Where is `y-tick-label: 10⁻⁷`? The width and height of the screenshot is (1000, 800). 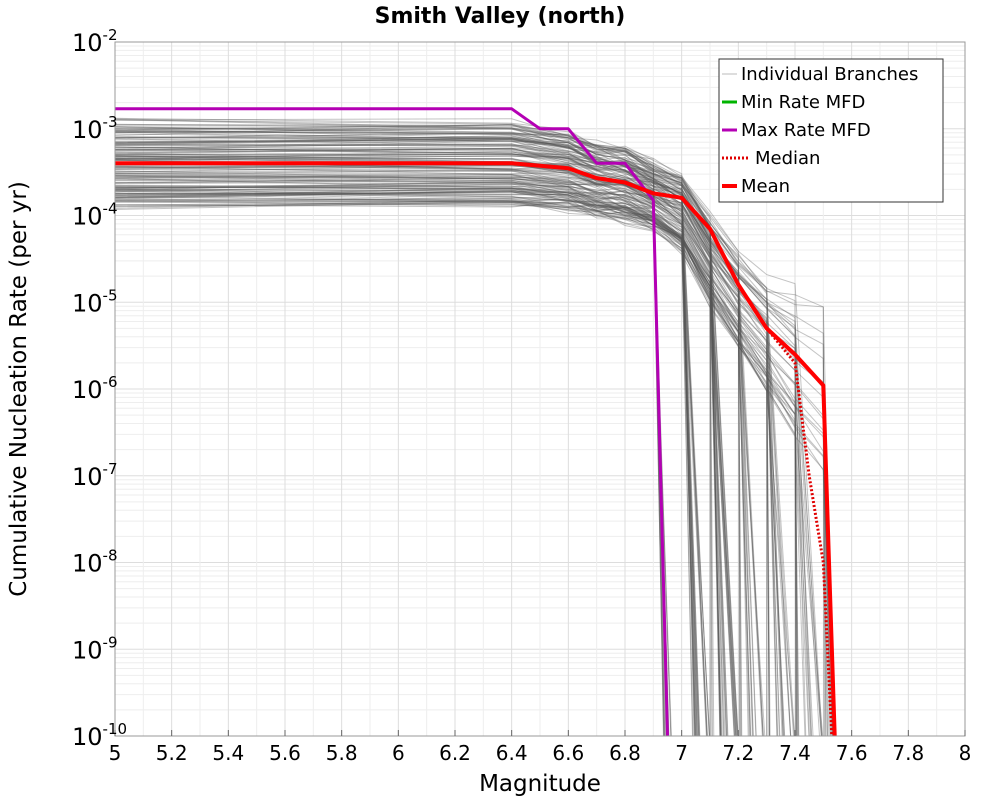 y-tick-label: 10⁻⁷ is located at coordinates (95, 475).